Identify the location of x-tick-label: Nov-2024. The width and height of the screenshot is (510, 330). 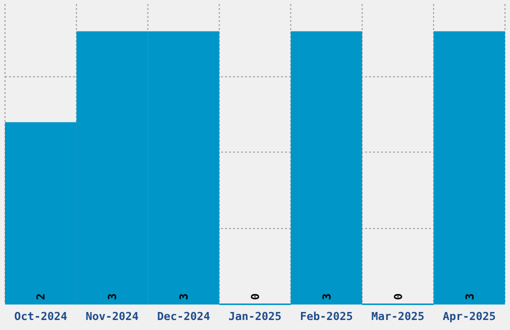
(113, 316).